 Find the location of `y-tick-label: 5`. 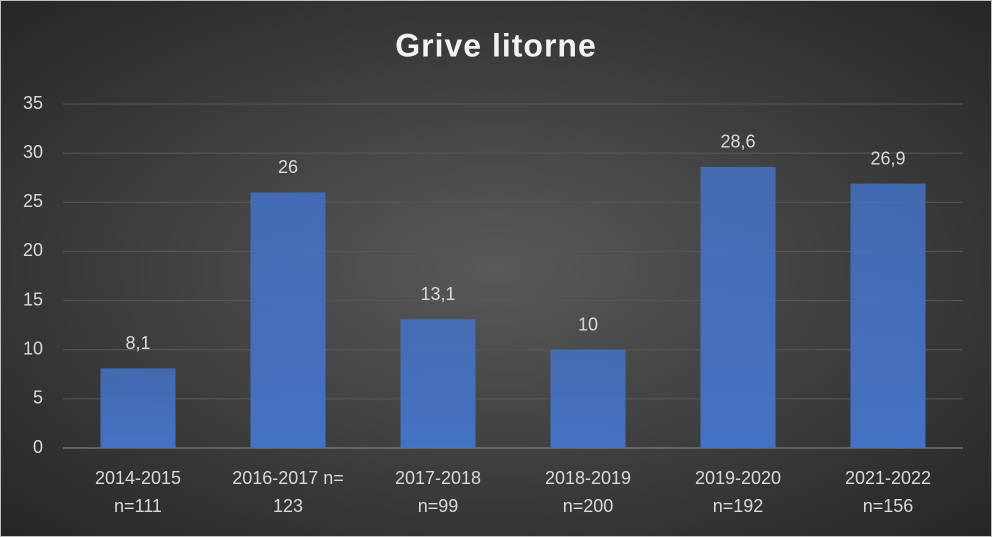

y-tick-label: 5 is located at coordinates (38, 398).